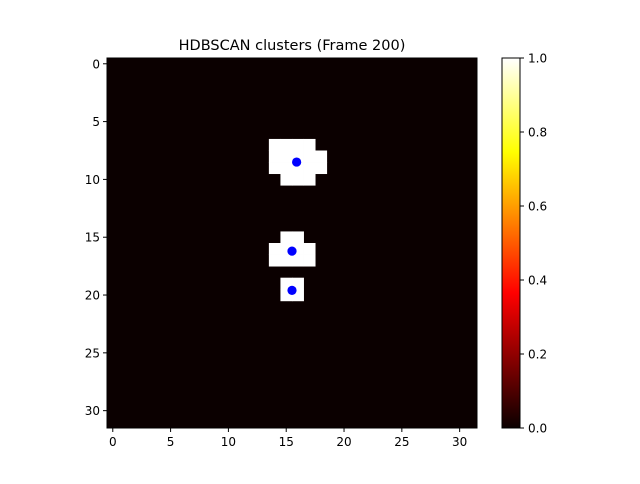 This screenshot has height=484, width=640. I want to click on colorbar-tick-label: 1.0, so click(537, 59).